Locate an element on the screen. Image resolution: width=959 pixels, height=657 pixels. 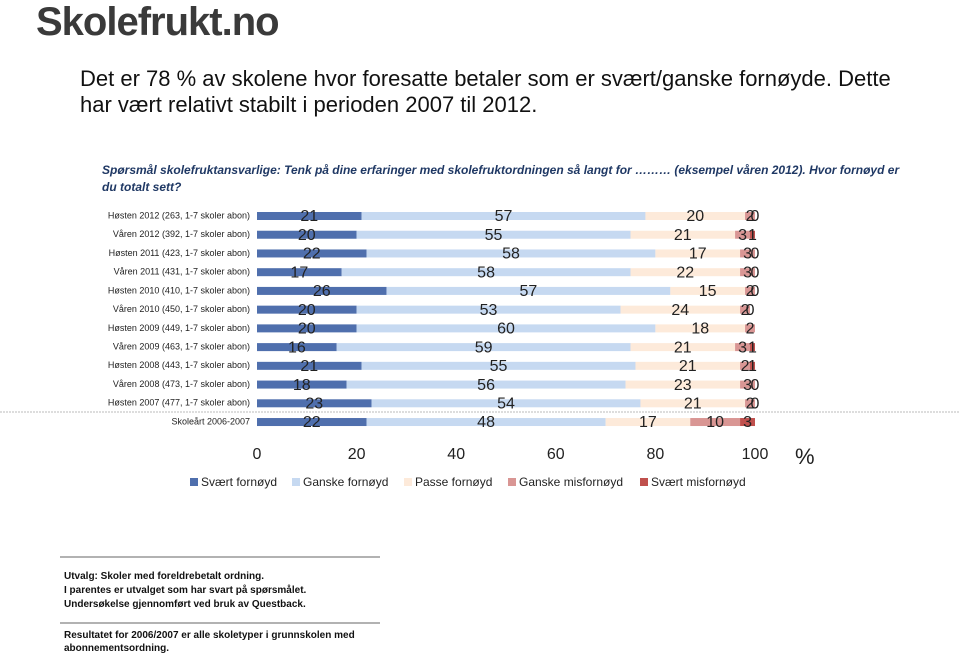
value-label: 56 is located at coordinates (486, 385).